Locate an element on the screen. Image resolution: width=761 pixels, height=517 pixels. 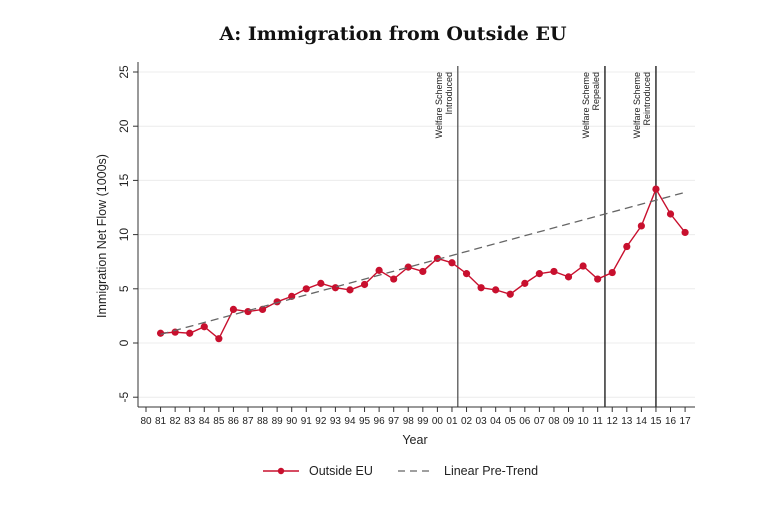
x-tick-label: 17 is located at coordinates (686, 421).